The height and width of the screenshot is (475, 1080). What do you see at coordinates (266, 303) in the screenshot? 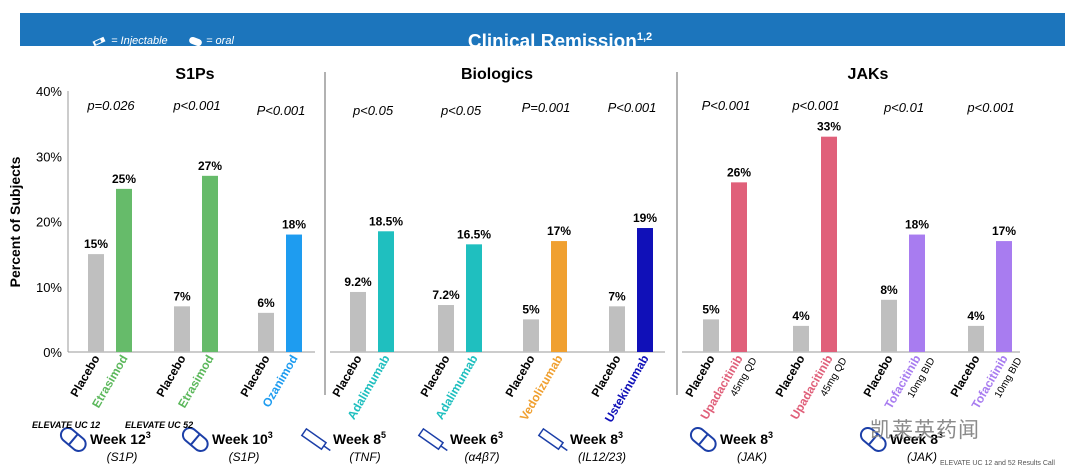
I see `bar-value-label: 6%` at bounding box center [266, 303].